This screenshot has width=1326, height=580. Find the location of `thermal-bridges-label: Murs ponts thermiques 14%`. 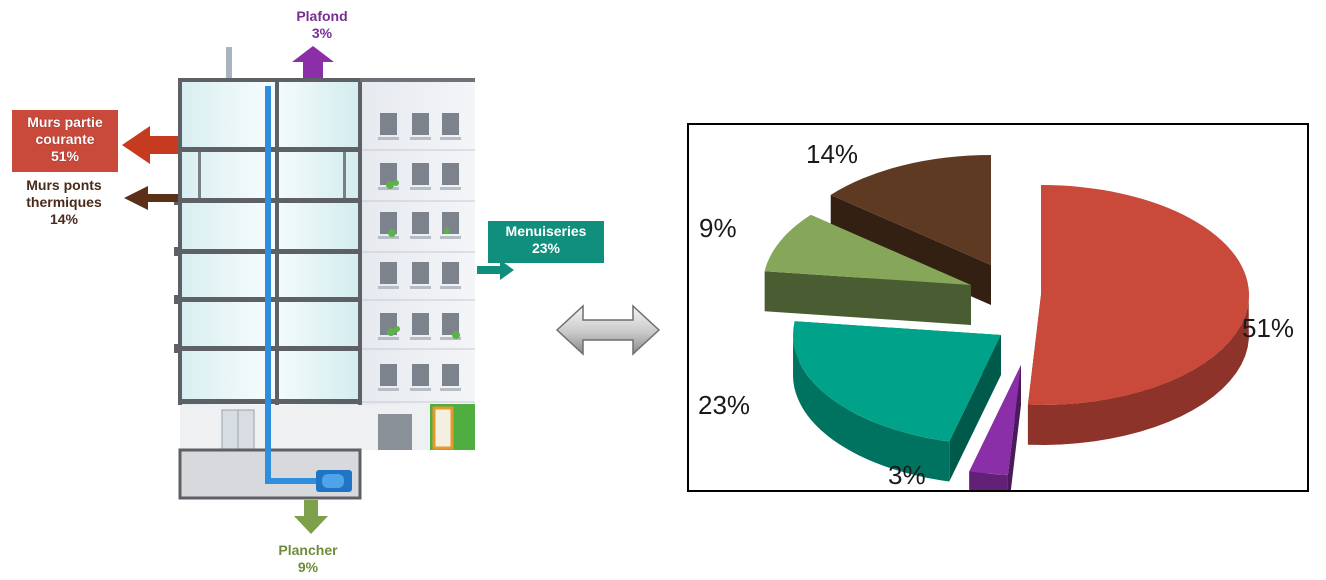

thermal-bridges-label: Murs ponts thermiques 14% is located at coordinates (64, 202).